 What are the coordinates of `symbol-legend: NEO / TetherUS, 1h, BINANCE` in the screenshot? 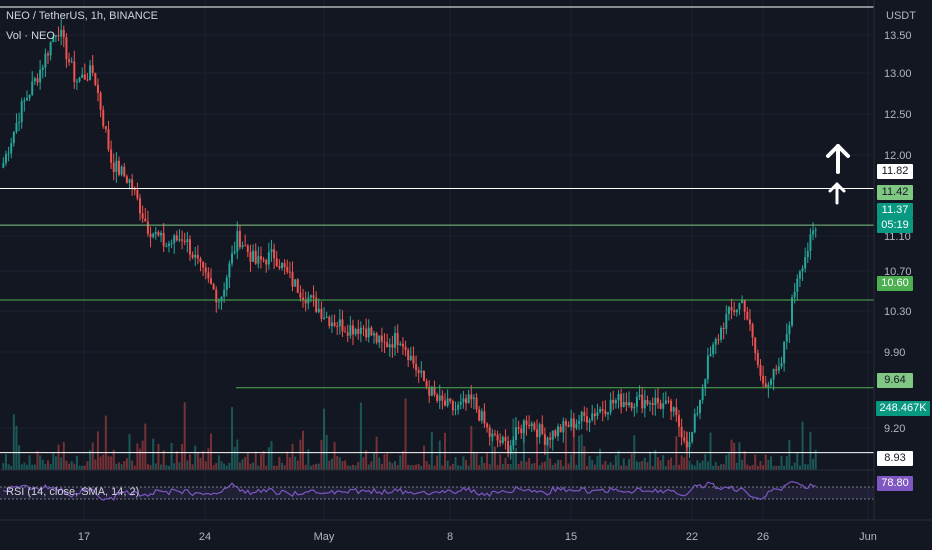 It's located at (82, 16).